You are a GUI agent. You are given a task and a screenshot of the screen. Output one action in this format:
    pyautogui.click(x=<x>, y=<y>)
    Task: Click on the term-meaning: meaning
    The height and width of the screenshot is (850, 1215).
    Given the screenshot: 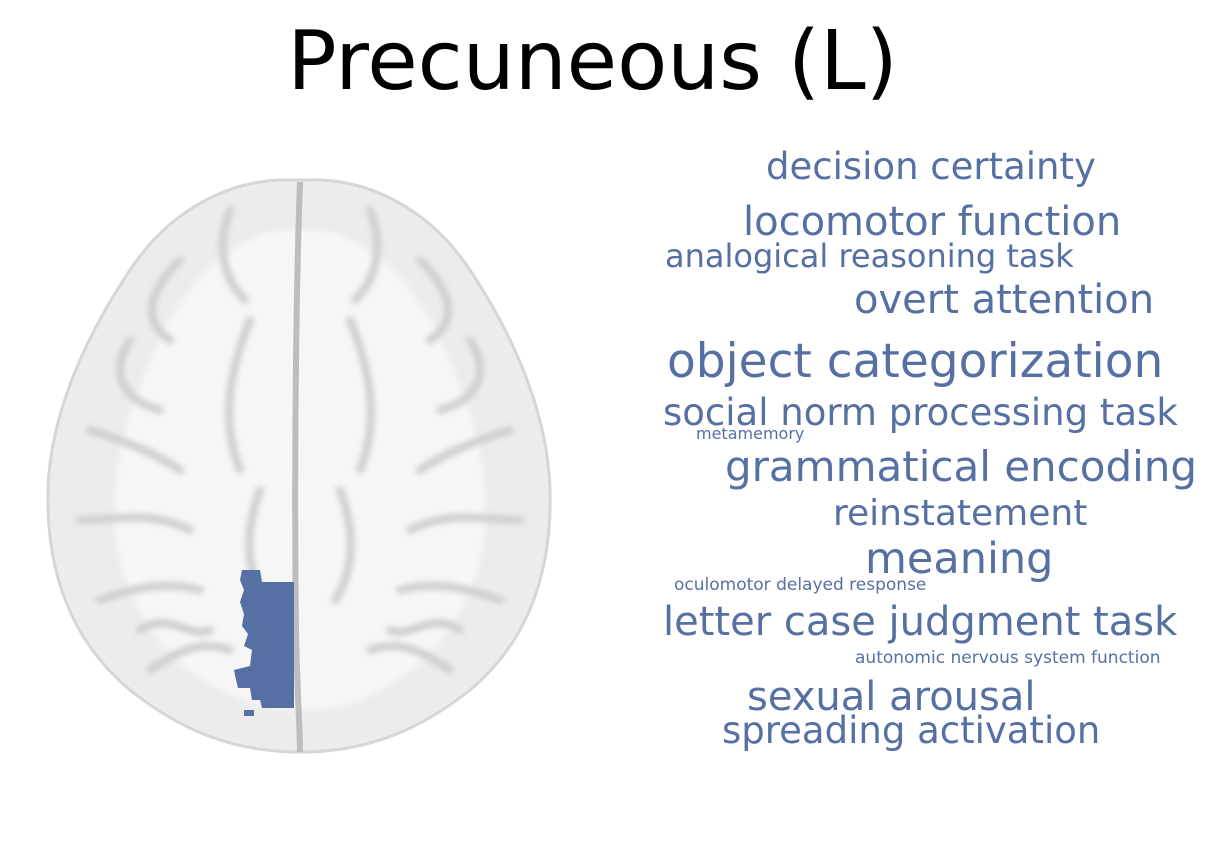 What is the action you would take?
    pyautogui.click(x=959, y=559)
    